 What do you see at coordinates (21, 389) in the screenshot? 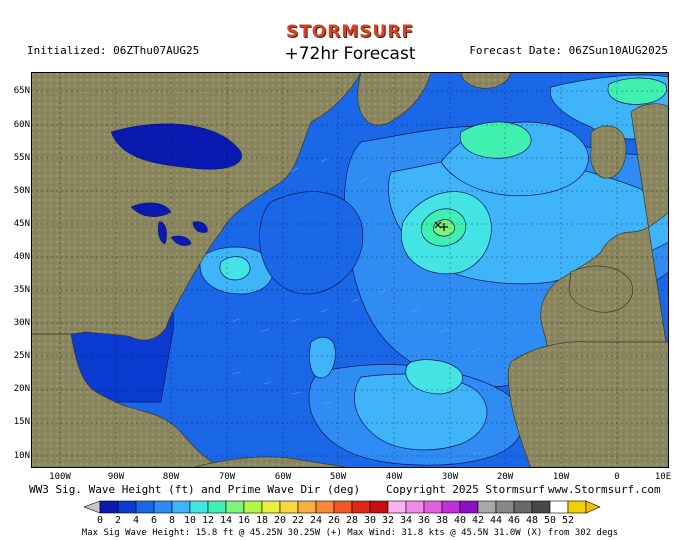
I see `lat-label: 20N` at bounding box center [21, 389].